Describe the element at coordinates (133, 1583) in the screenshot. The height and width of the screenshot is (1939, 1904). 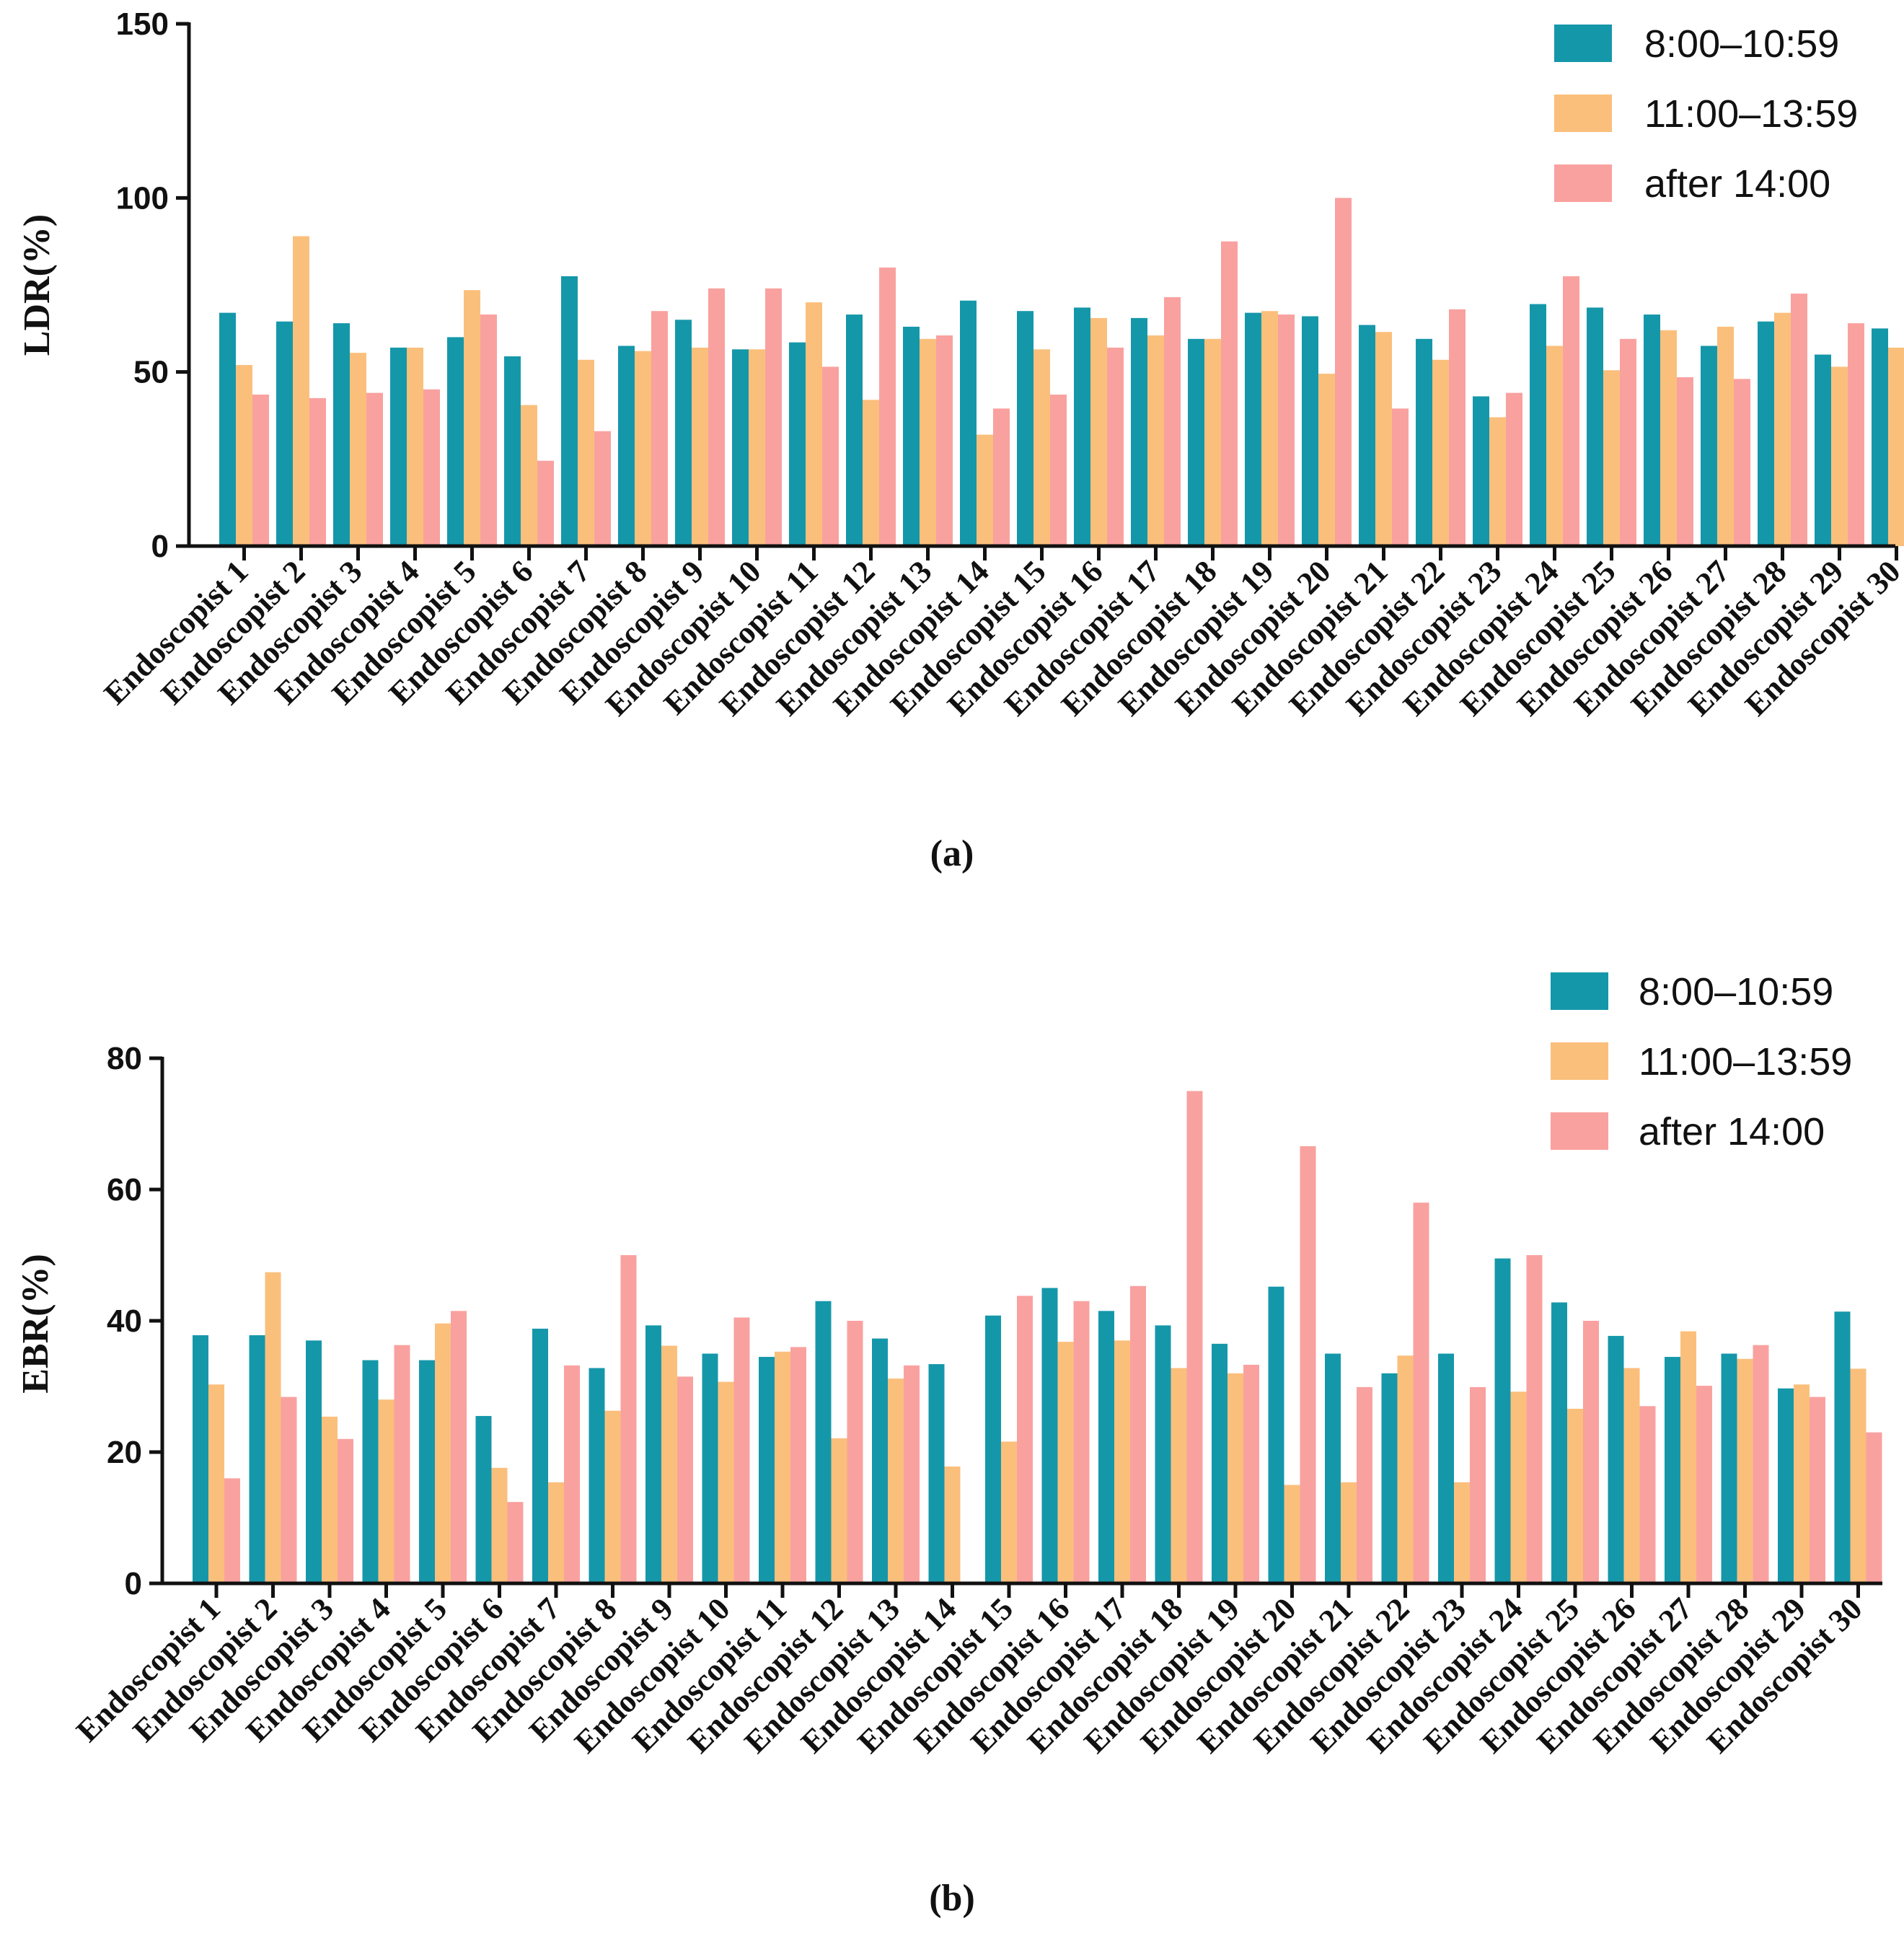
I see `y-tick-label: 0` at that location.